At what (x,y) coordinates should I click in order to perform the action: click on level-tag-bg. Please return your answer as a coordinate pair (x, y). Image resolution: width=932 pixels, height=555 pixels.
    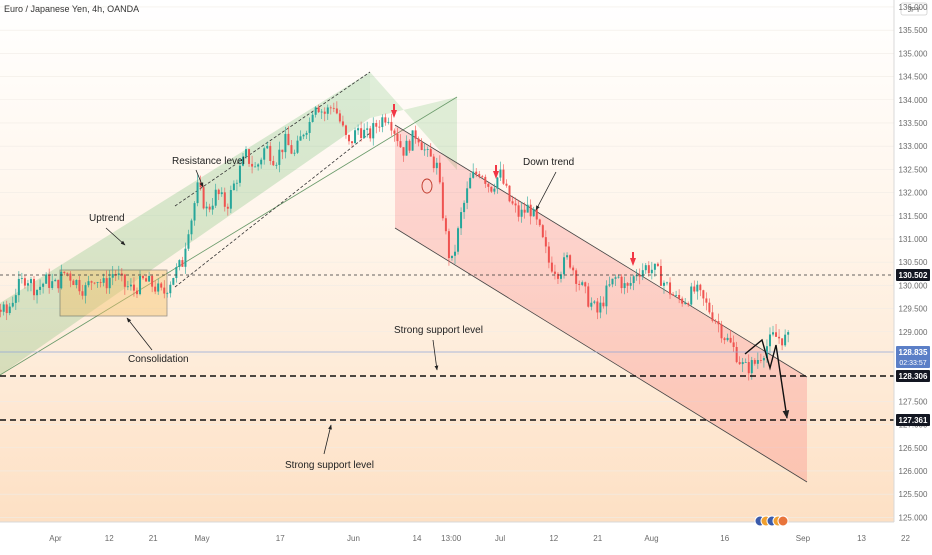
    Looking at the image, I should click on (913, 376).